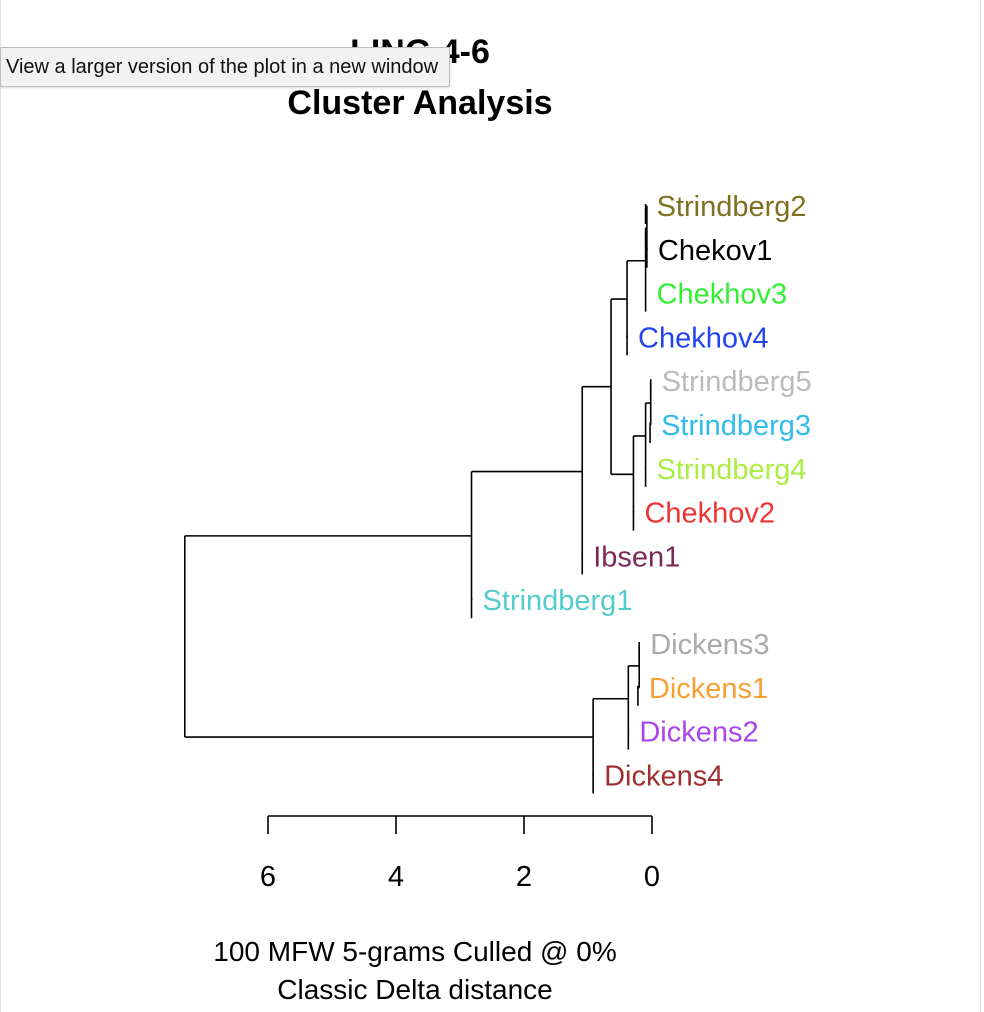 Image resolution: width=984 pixels, height=1012 pixels. I want to click on x-tick-label: 6, so click(268, 877).